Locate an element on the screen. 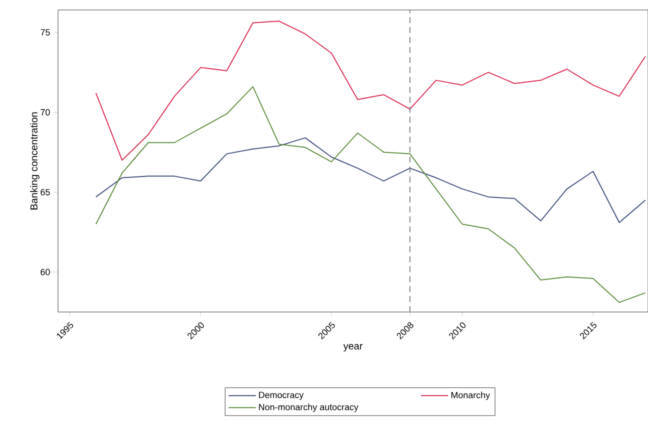 This screenshot has height=443, width=648. legend-label: Monarchy is located at coordinates (470, 396).